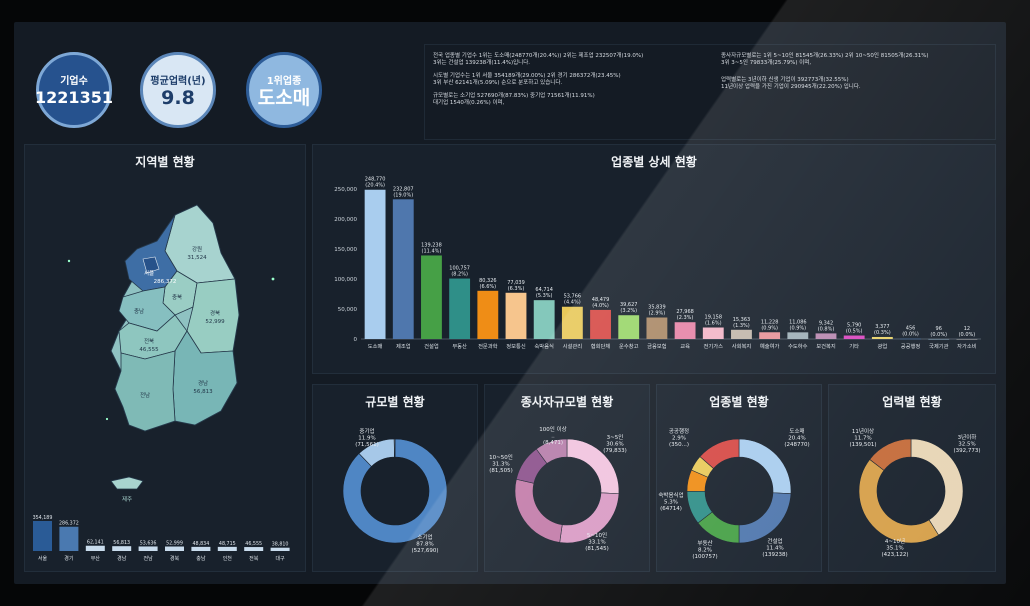  I want to click on region-bar-category: 전남, so click(148, 558).